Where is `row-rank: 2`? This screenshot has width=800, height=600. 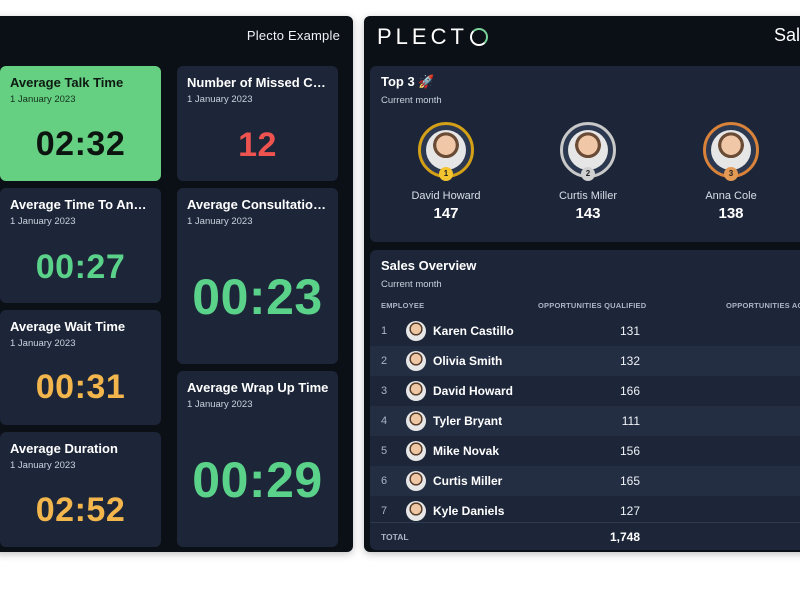 row-rank: 2 is located at coordinates (384, 361).